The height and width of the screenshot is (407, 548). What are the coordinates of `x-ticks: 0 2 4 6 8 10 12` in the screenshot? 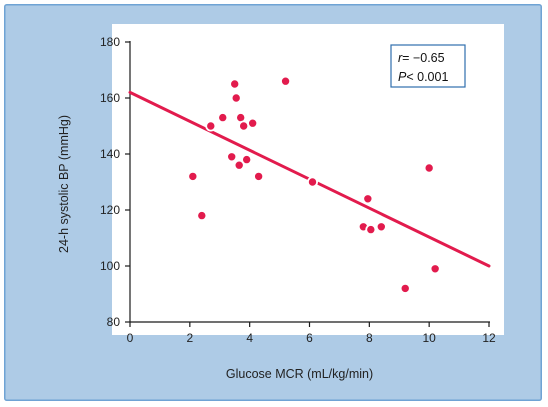 It's located at (311, 333).